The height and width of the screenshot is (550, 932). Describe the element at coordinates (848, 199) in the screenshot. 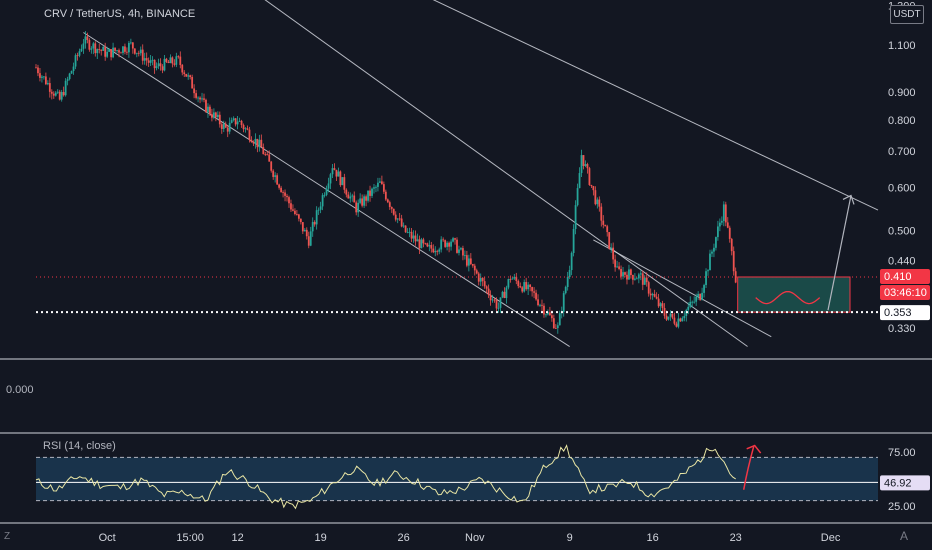

I see `forecast-arrow-head` at that location.